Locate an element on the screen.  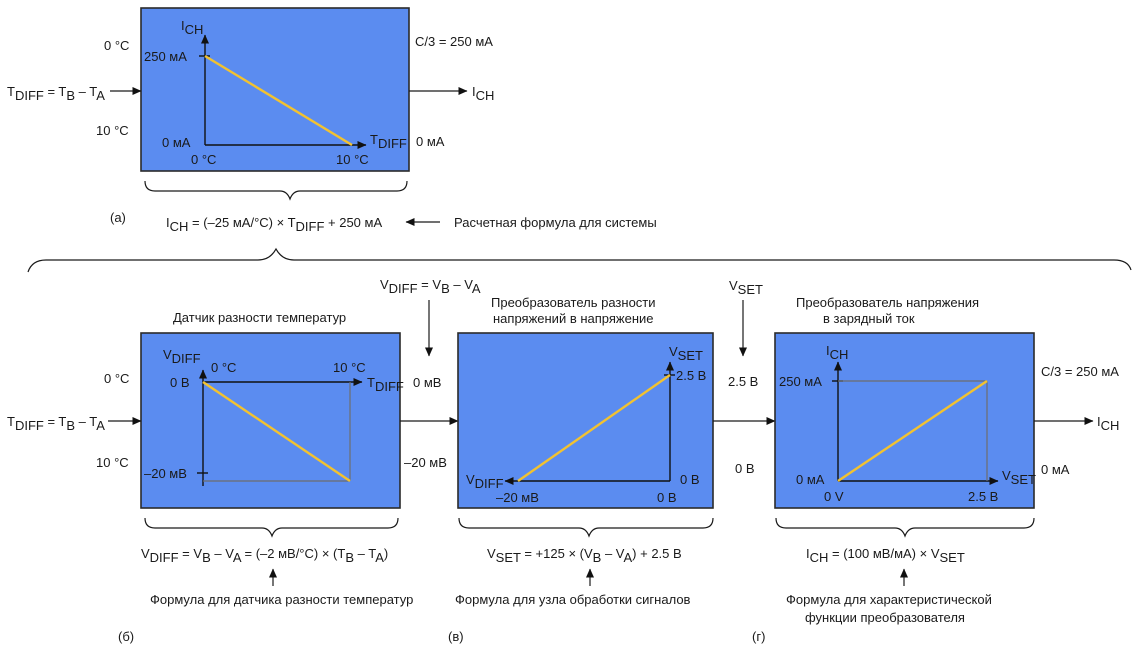
y-axis-label-v: VSET is located at coordinates (686, 353).